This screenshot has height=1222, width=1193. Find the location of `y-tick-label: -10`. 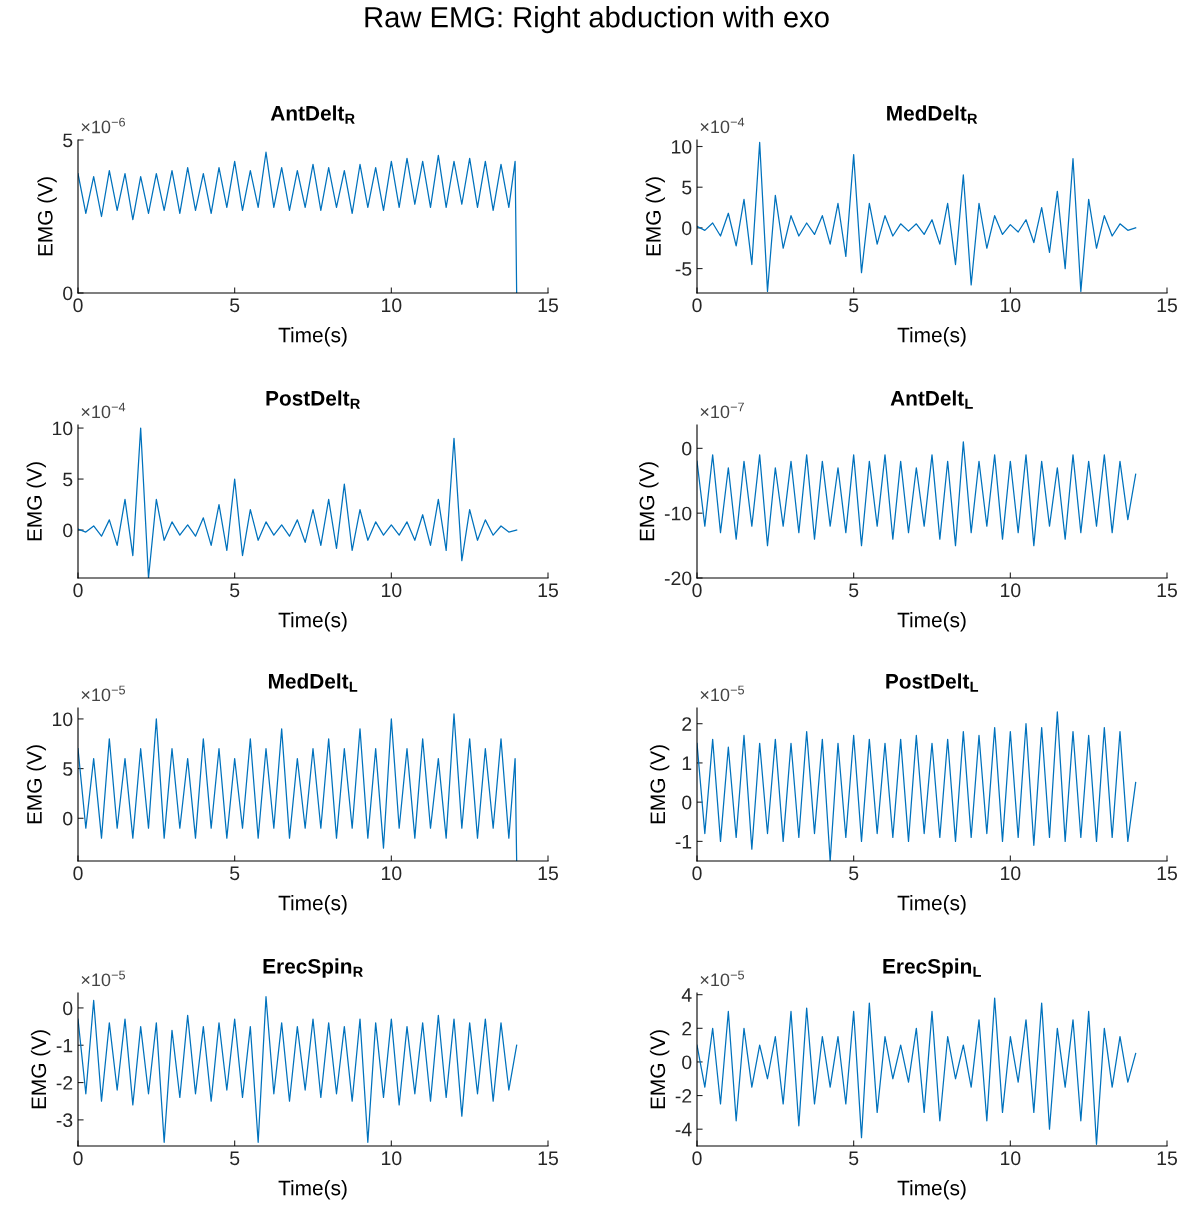

y-tick-label: -10 is located at coordinates (678, 513).